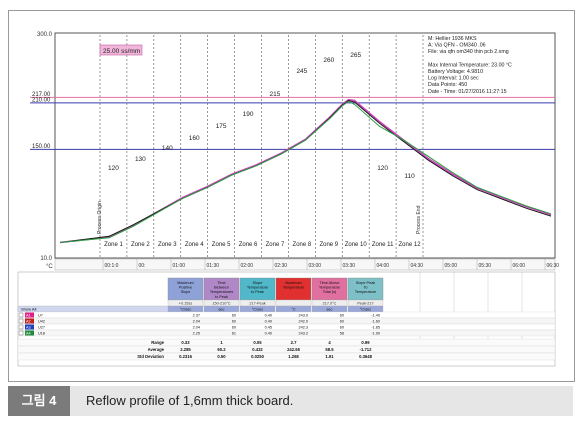 This screenshot has height=425, width=580. I want to click on zone-setpoint: 140, so click(167, 148).